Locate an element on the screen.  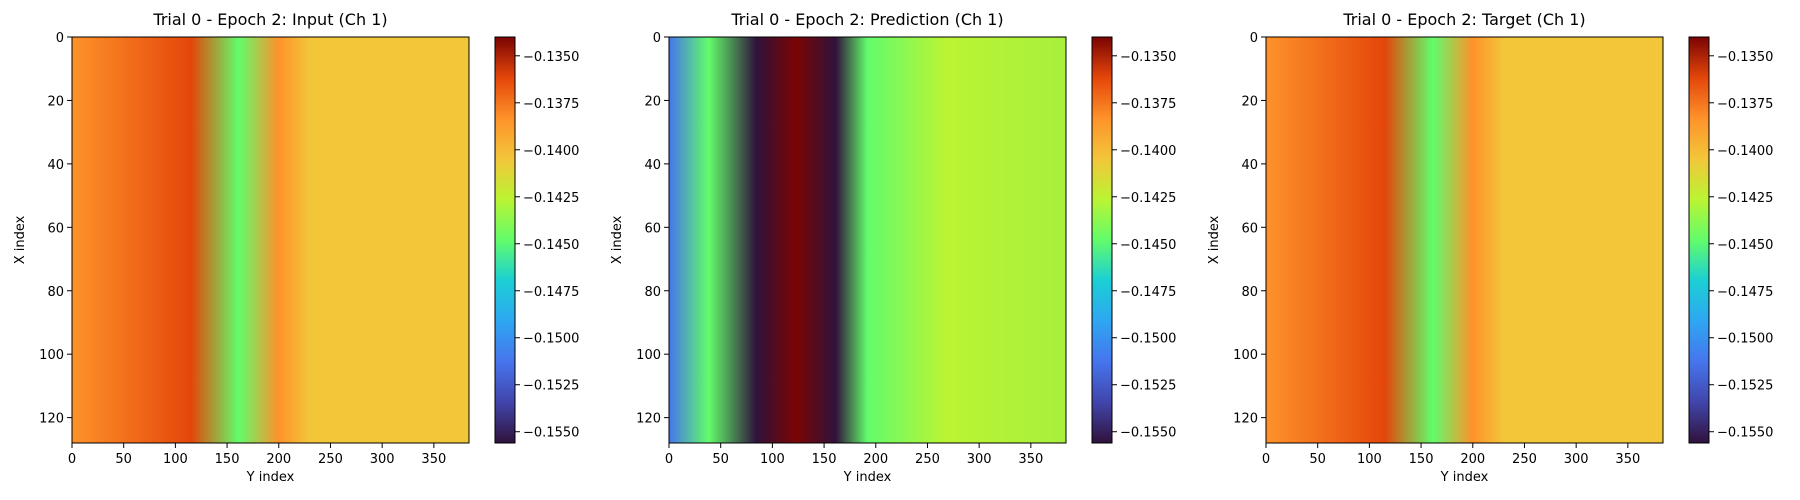
panel-title: Trial 0 - Epoch 2: Target (Ch 1) is located at coordinates (1463, 19).